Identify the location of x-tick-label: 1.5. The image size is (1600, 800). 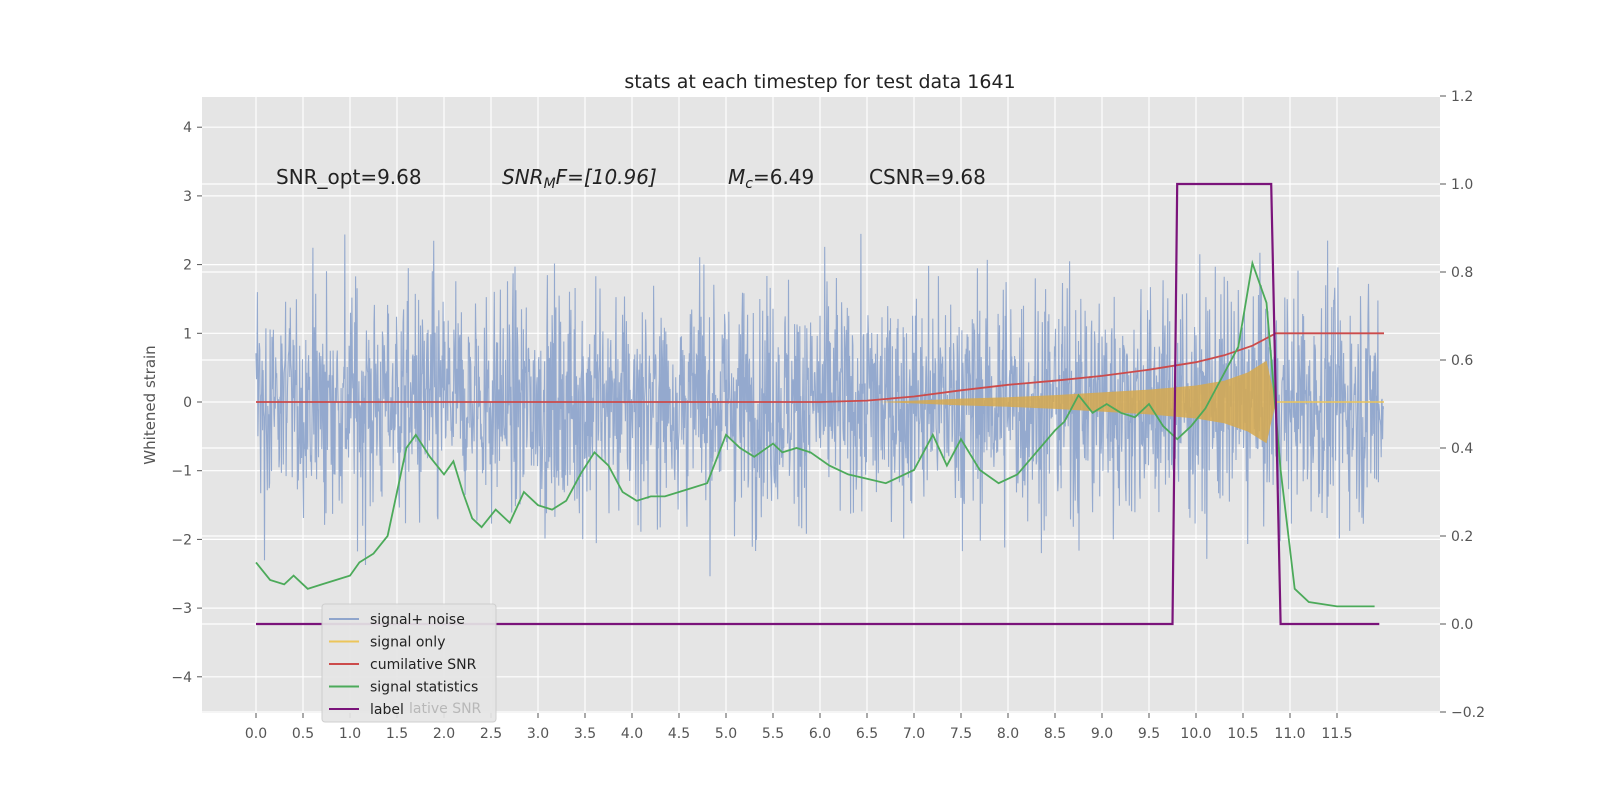
(397, 734).